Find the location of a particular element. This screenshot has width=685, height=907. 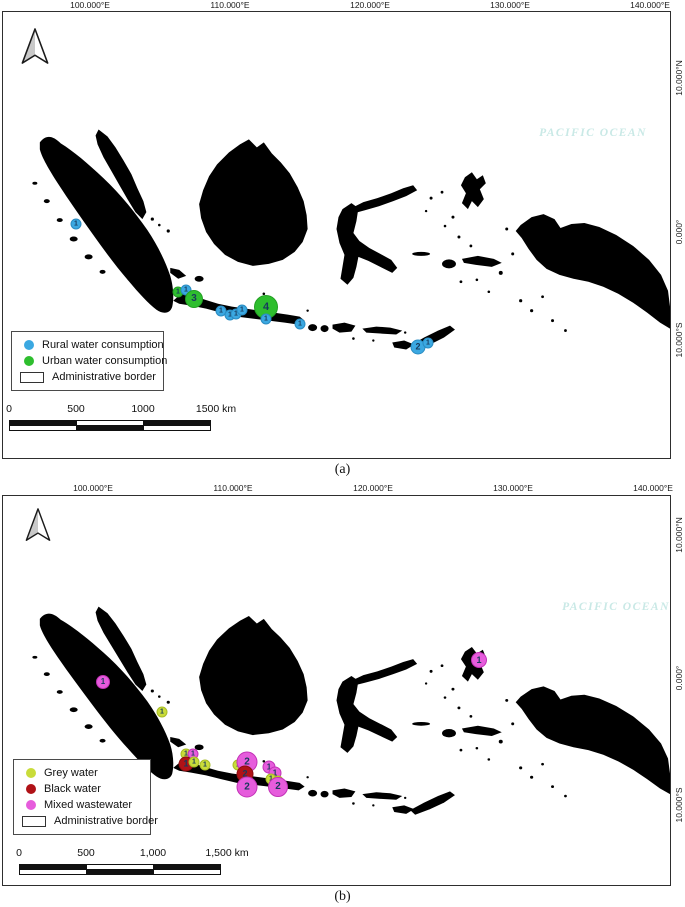

legend-item: Black water is located at coordinates (82, 789).